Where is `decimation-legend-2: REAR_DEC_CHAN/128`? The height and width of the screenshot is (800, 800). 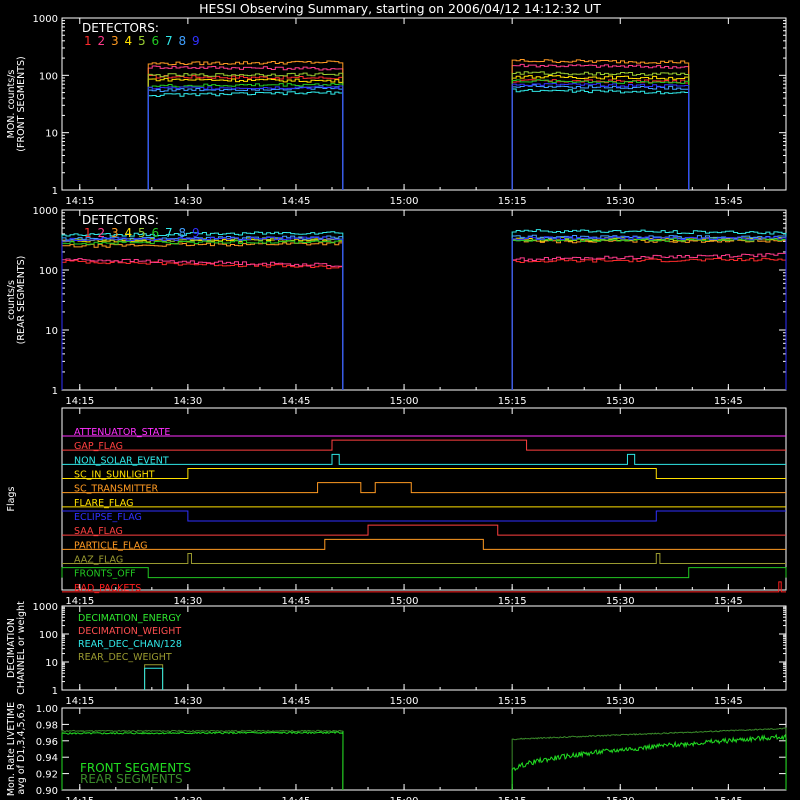 decimation-legend-2: REAR_DEC_CHAN/128 is located at coordinates (130, 644).